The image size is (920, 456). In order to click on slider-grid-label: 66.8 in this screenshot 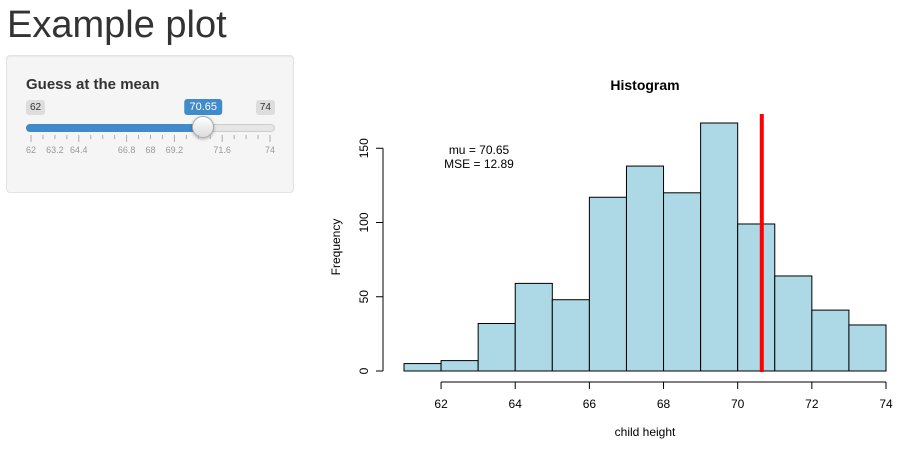, I will do `click(126, 150)`.